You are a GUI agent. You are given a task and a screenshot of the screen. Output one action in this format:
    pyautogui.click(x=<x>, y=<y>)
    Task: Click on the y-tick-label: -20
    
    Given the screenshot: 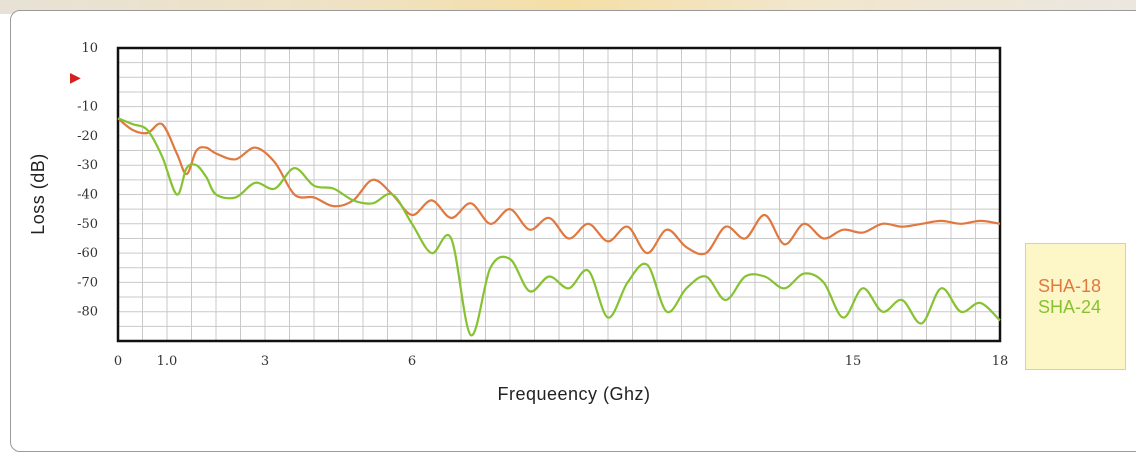 What is the action you would take?
    pyautogui.click(x=87, y=136)
    